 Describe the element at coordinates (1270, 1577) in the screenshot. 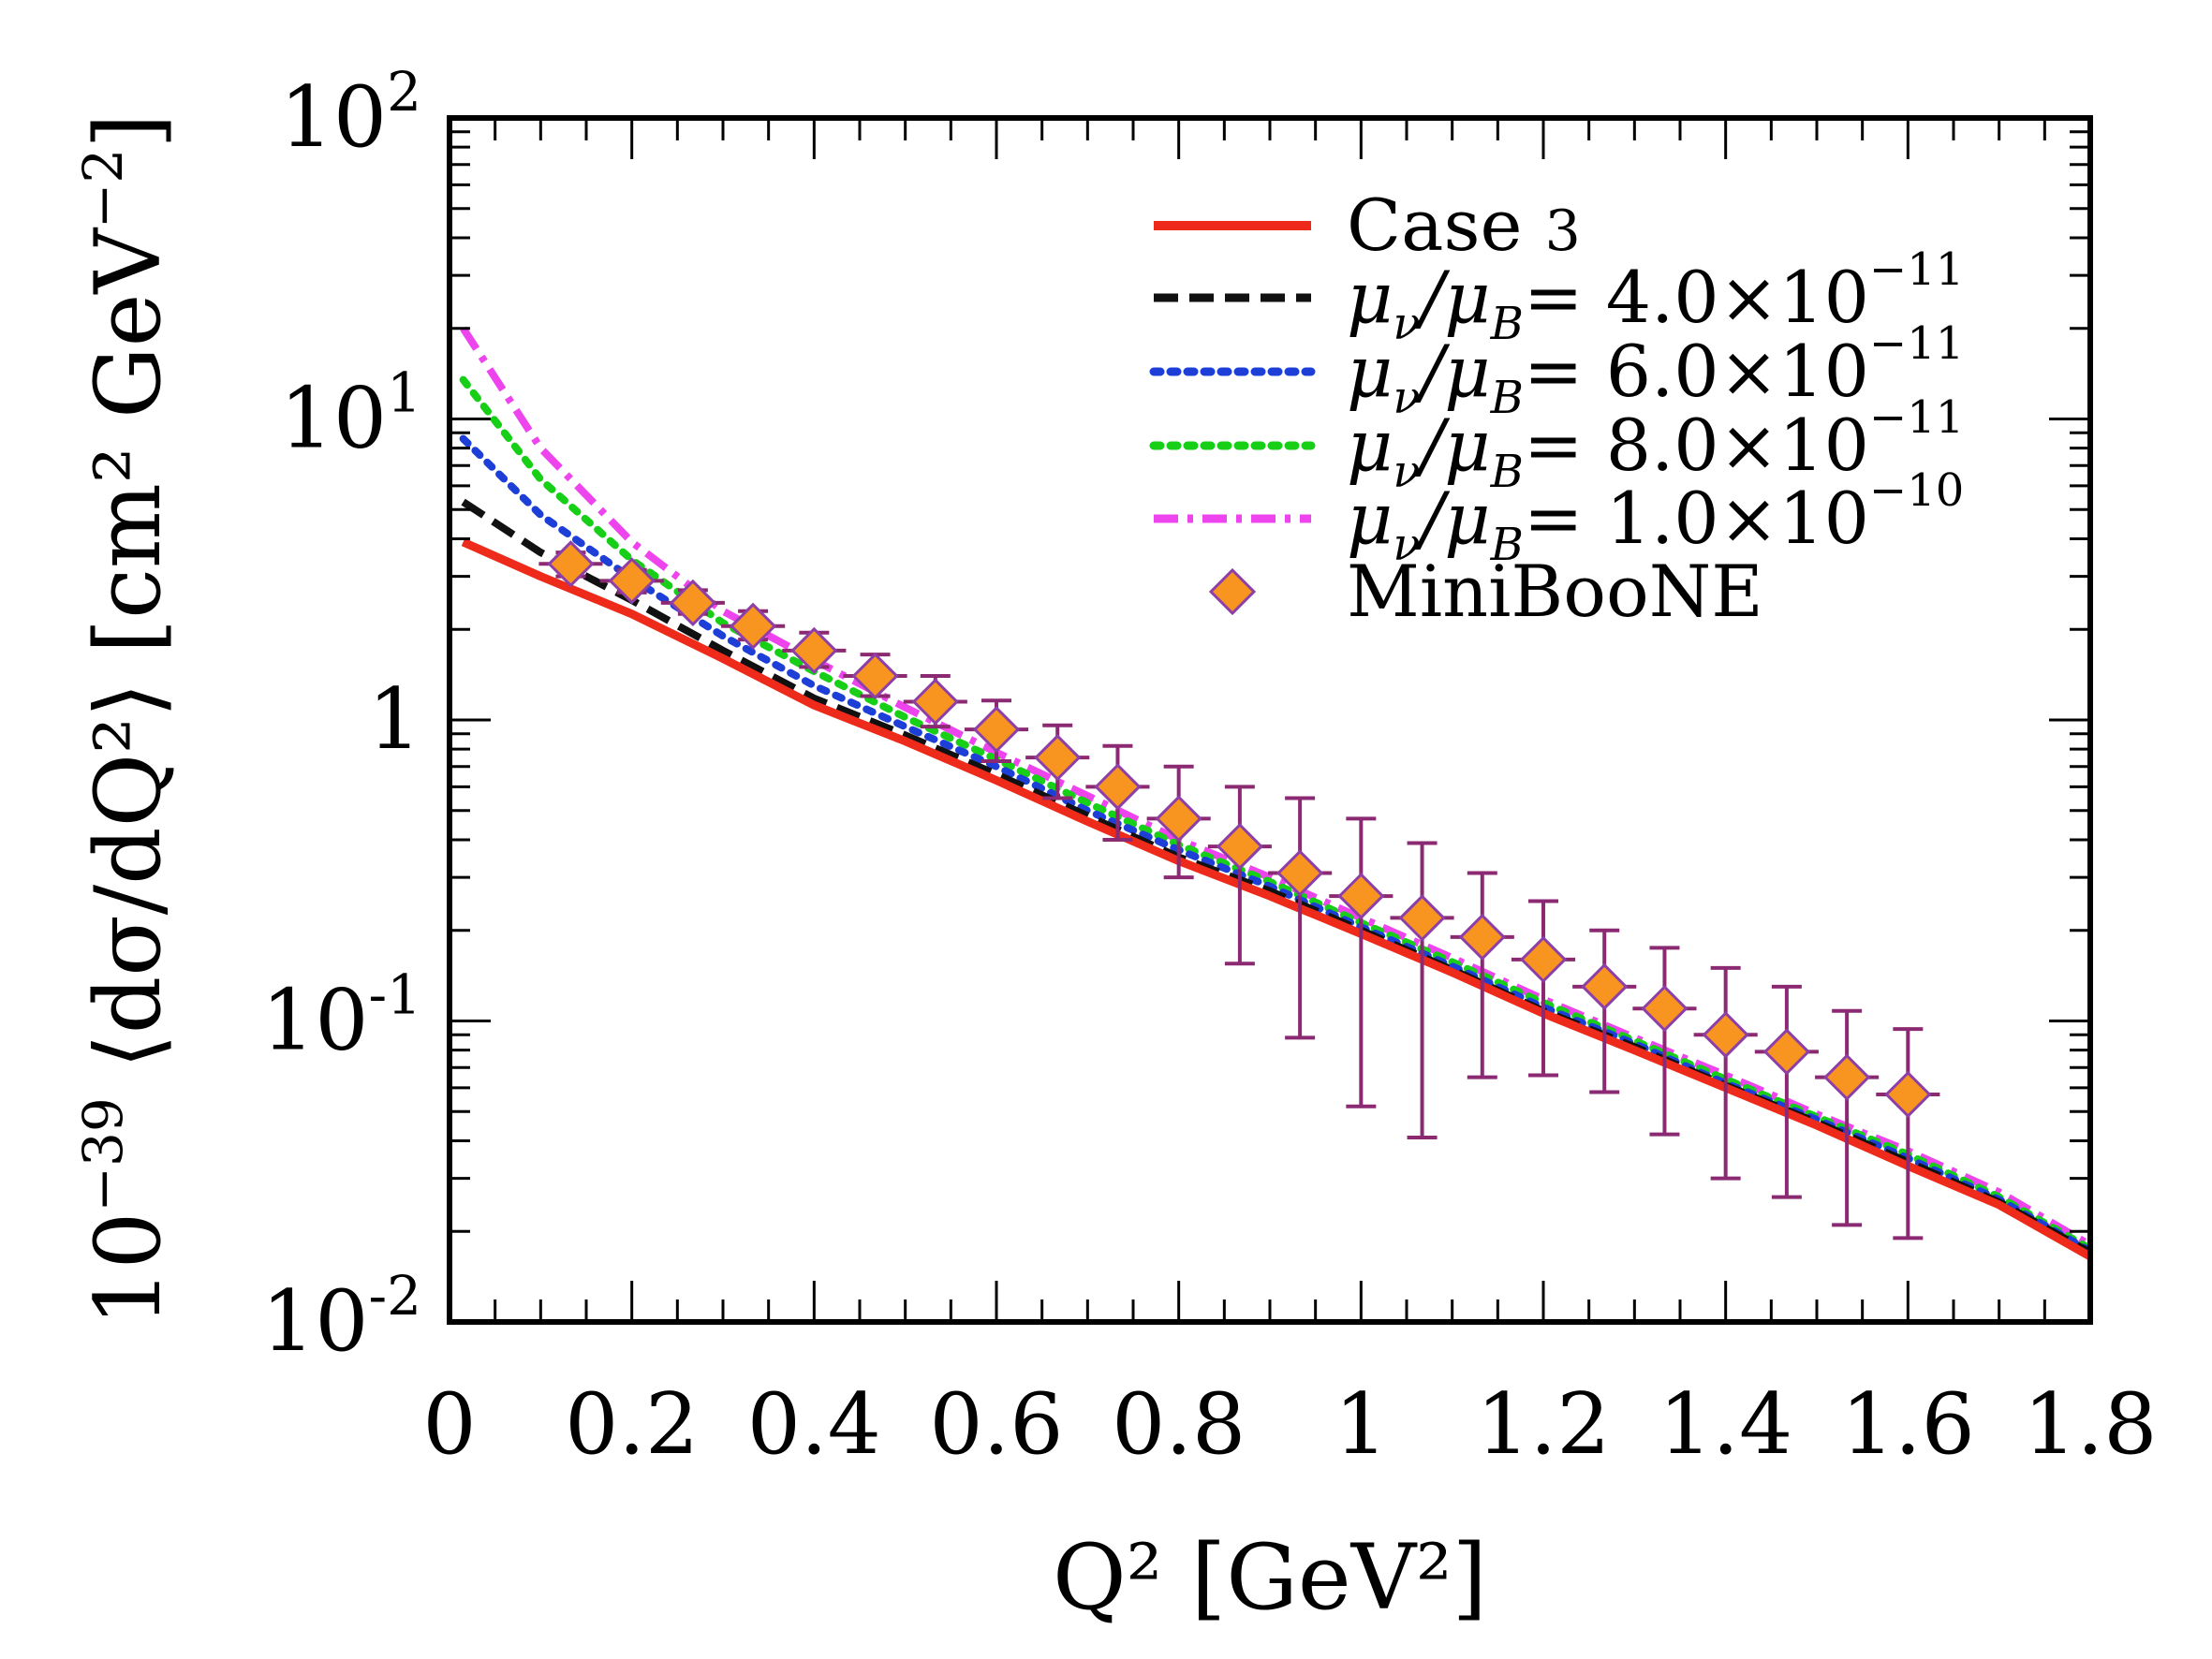

I see `x-axis-title: Q² [GeV²]` at that location.